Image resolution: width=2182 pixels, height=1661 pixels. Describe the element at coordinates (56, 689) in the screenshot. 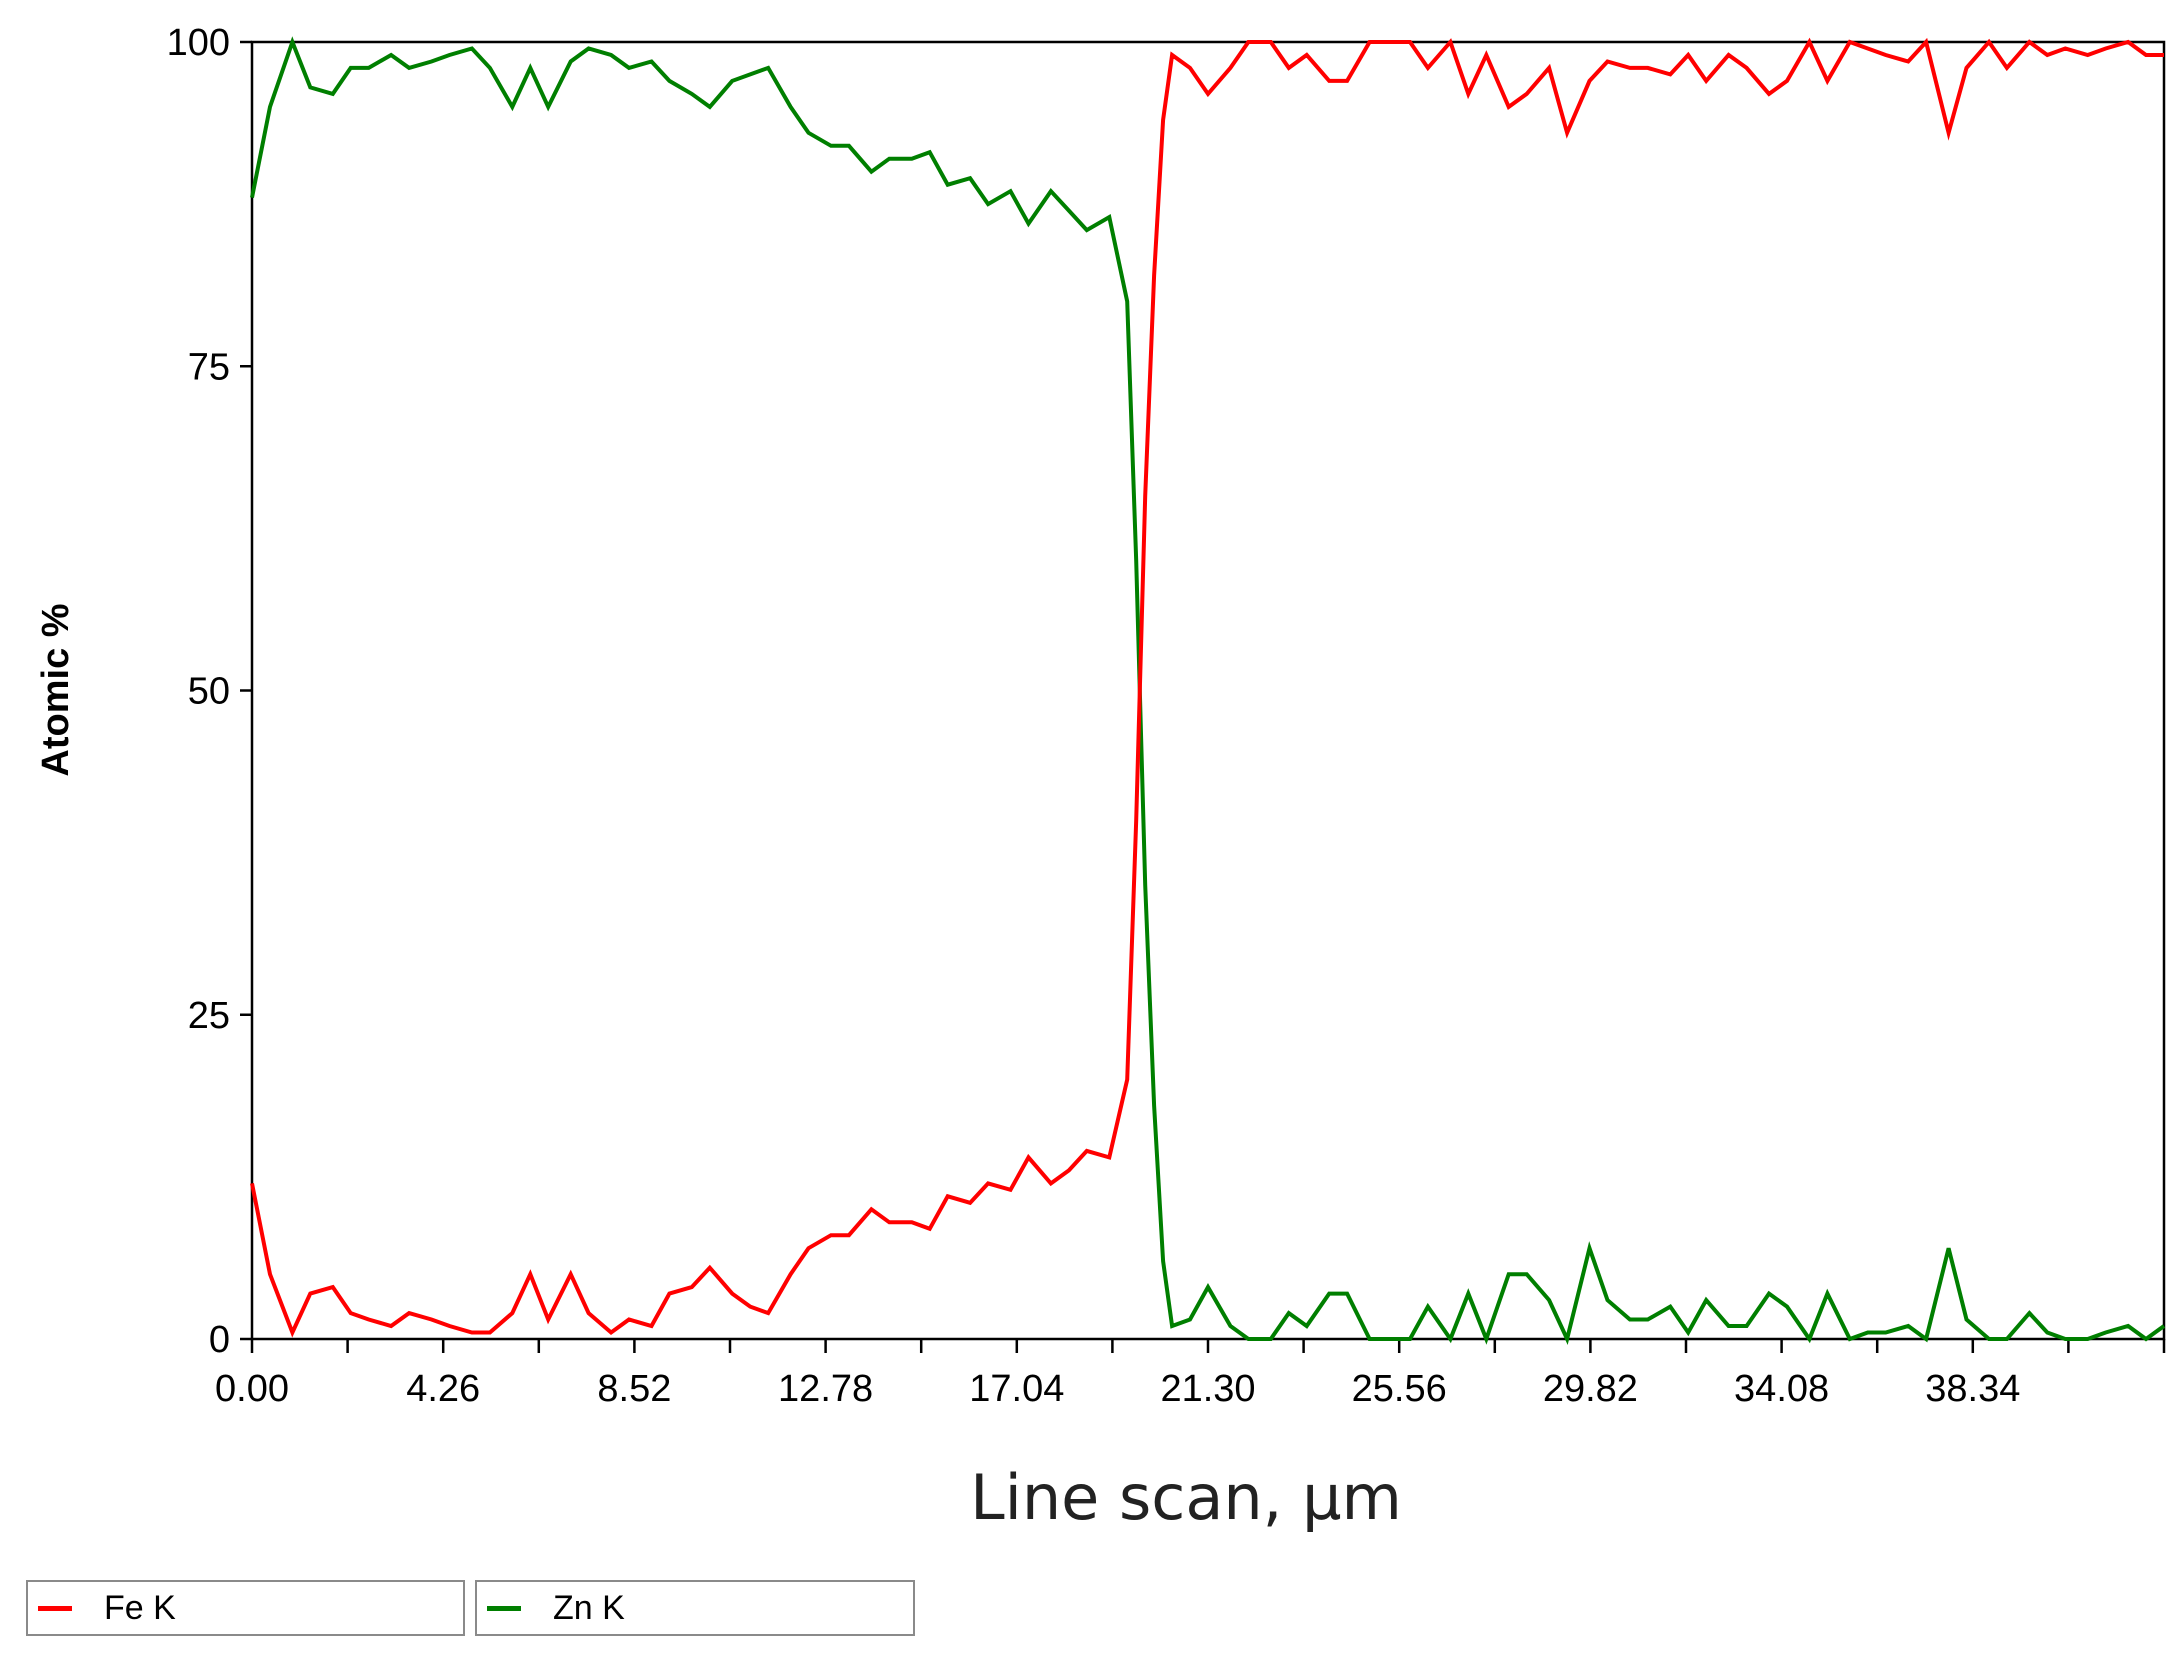

I see `y-axis-label: Atomic %` at that location.